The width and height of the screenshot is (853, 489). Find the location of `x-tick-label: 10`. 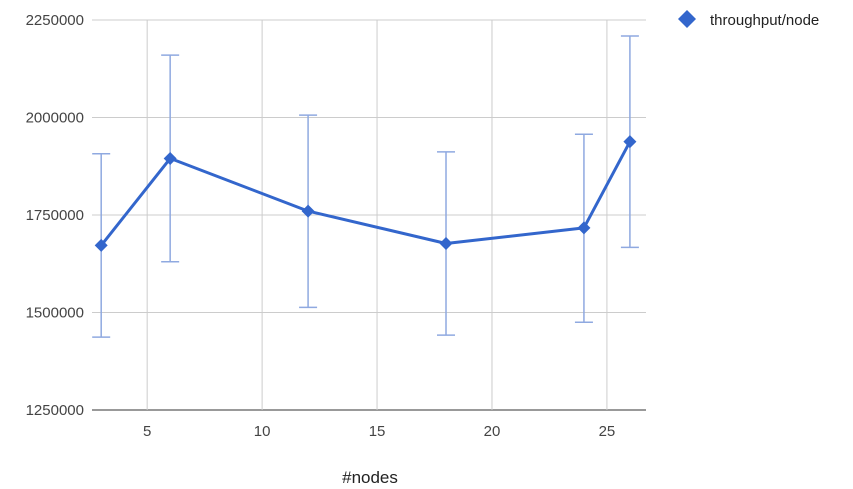

x-tick-label: 10 is located at coordinates (262, 431).